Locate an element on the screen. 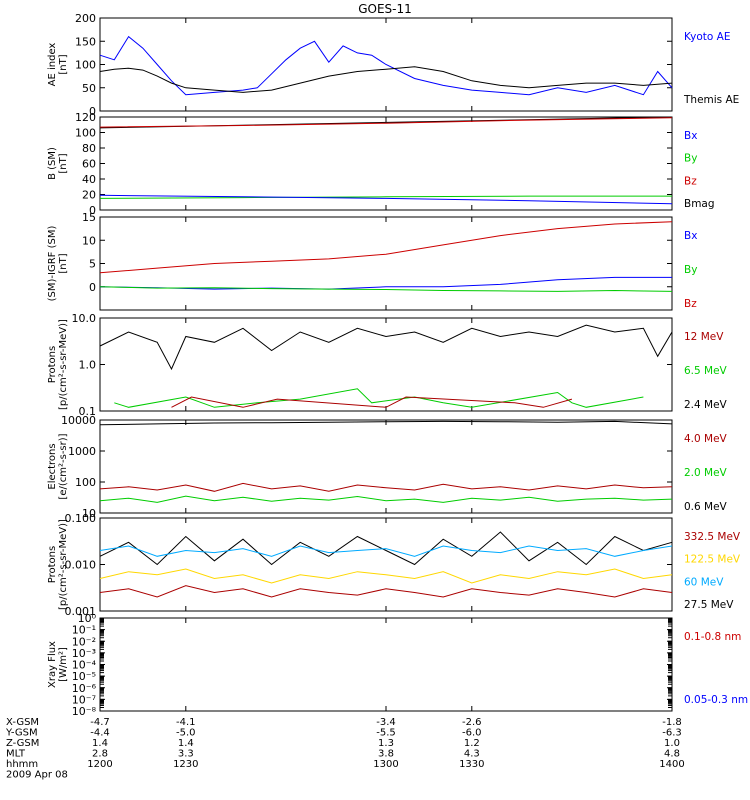 This screenshot has height=800, width=750. y-axis-label: B (SM) is located at coordinates (52, 163).